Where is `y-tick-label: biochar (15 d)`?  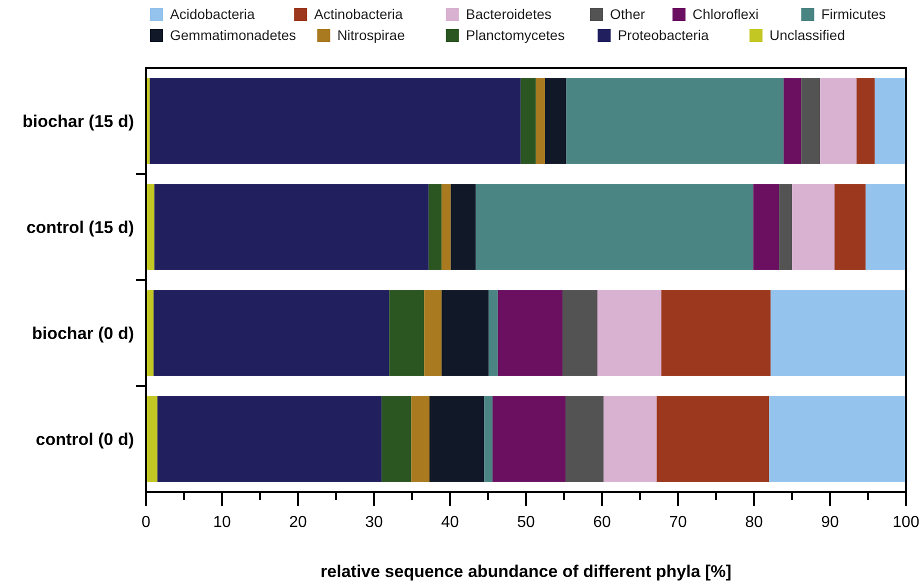
y-tick-label: biochar (15 d) is located at coordinates (78, 121).